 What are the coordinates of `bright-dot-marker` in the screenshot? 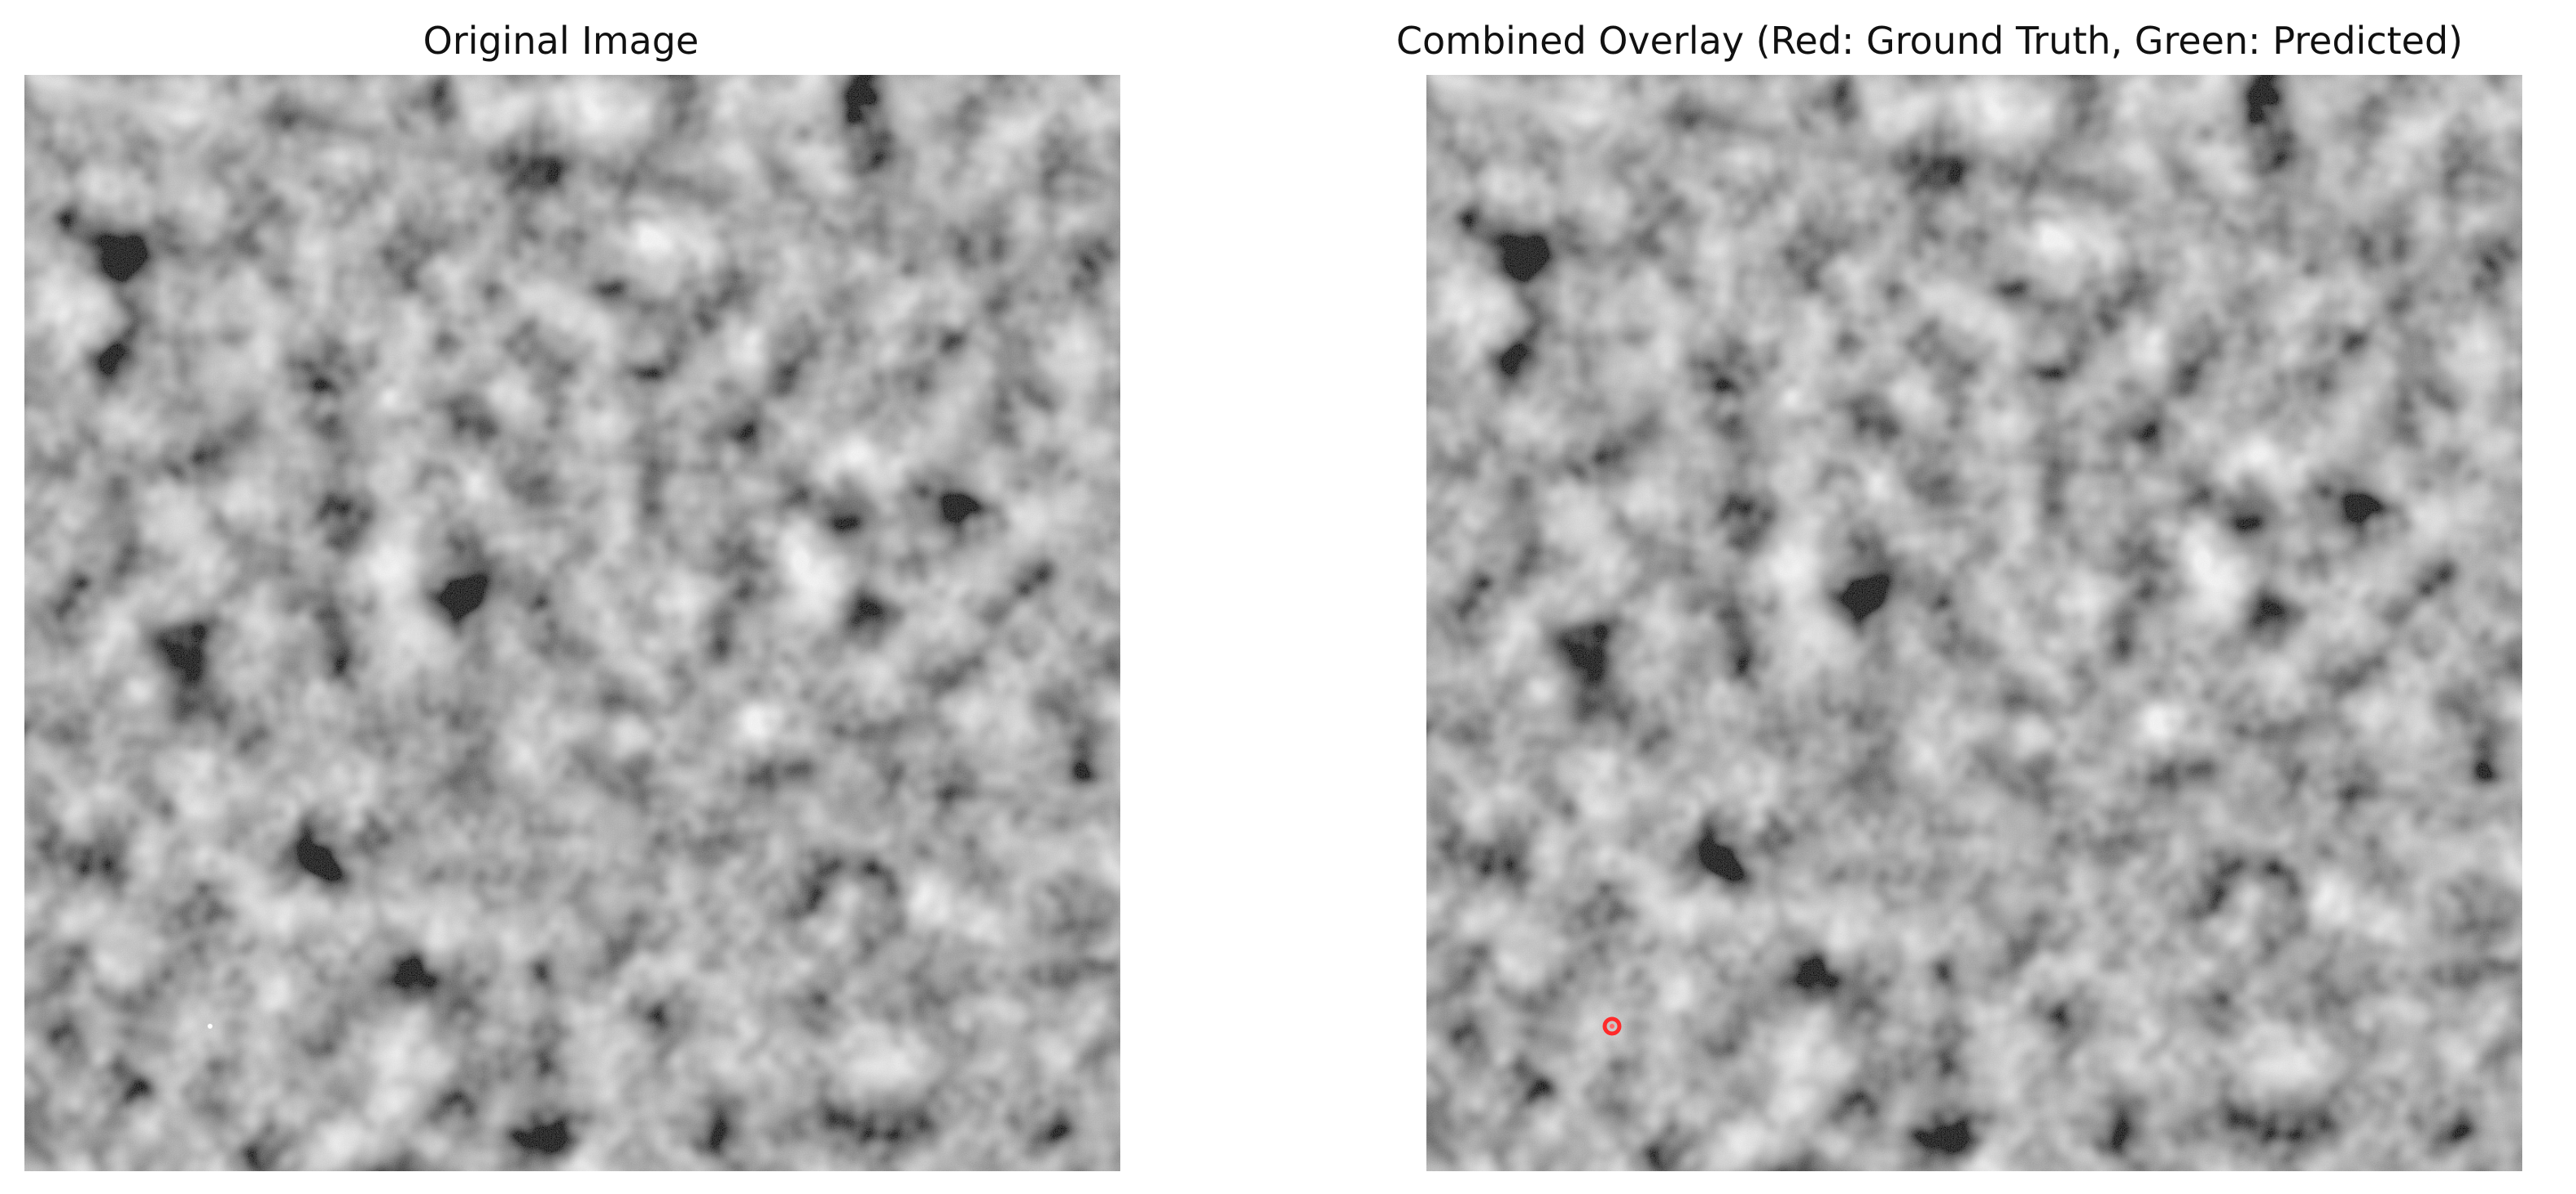 It's located at (210, 1026).